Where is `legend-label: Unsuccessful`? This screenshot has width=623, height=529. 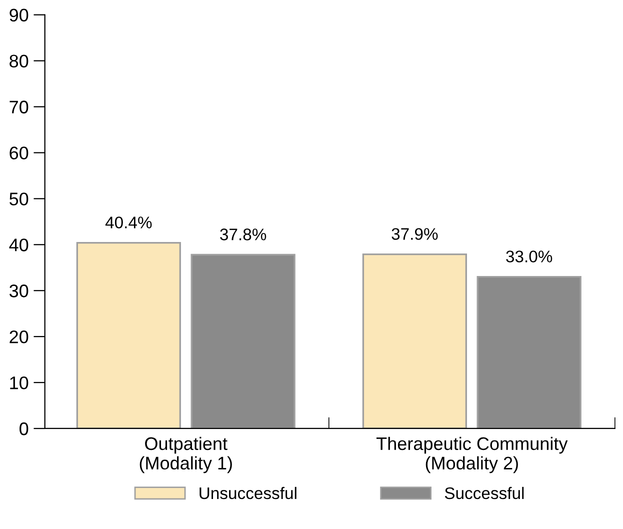 legend-label: Unsuccessful is located at coordinates (248, 493).